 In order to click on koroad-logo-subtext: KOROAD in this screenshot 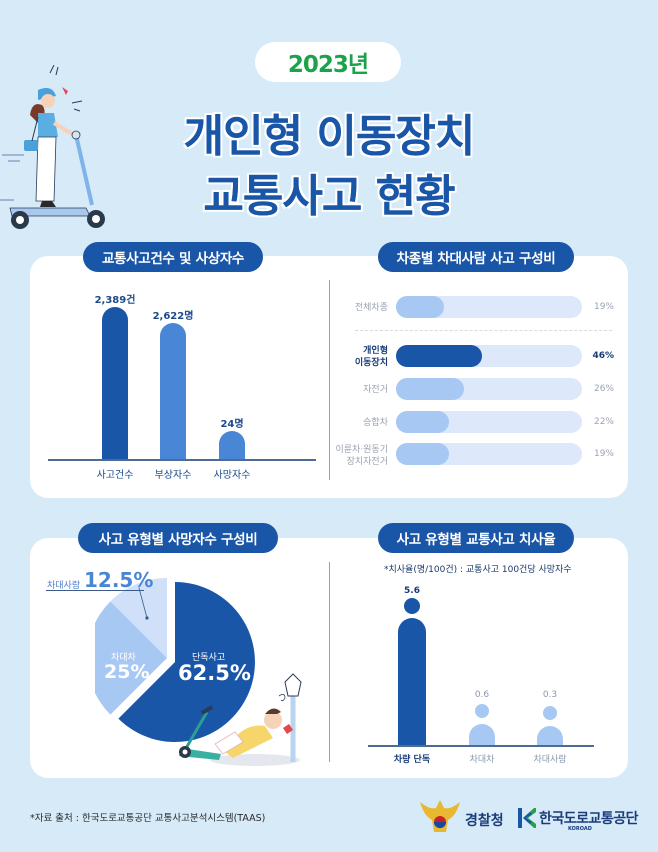, I will do `click(580, 829)`.